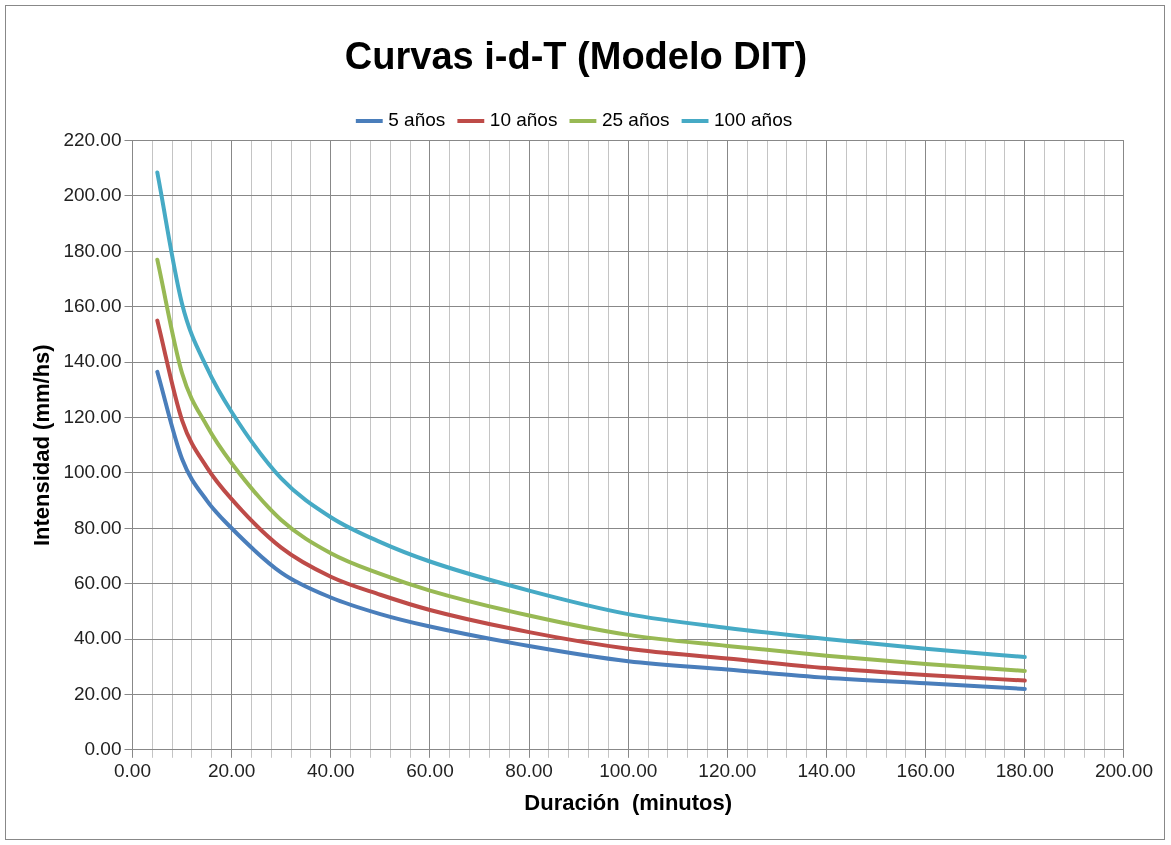 The image size is (1171, 845). Describe the element at coordinates (529, 771) in the screenshot. I see `x-tick-label: 80.00` at that location.